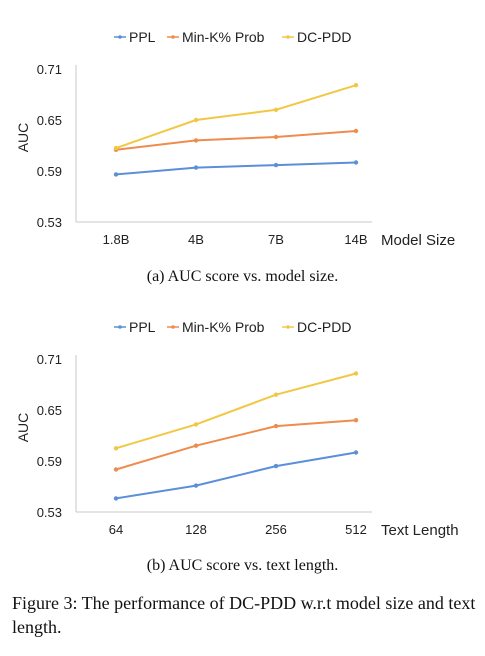  Describe the element at coordinates (242, 276) in the screenshot. I see `subcaption-a: (a) AUC score vs. model size.` at that location.